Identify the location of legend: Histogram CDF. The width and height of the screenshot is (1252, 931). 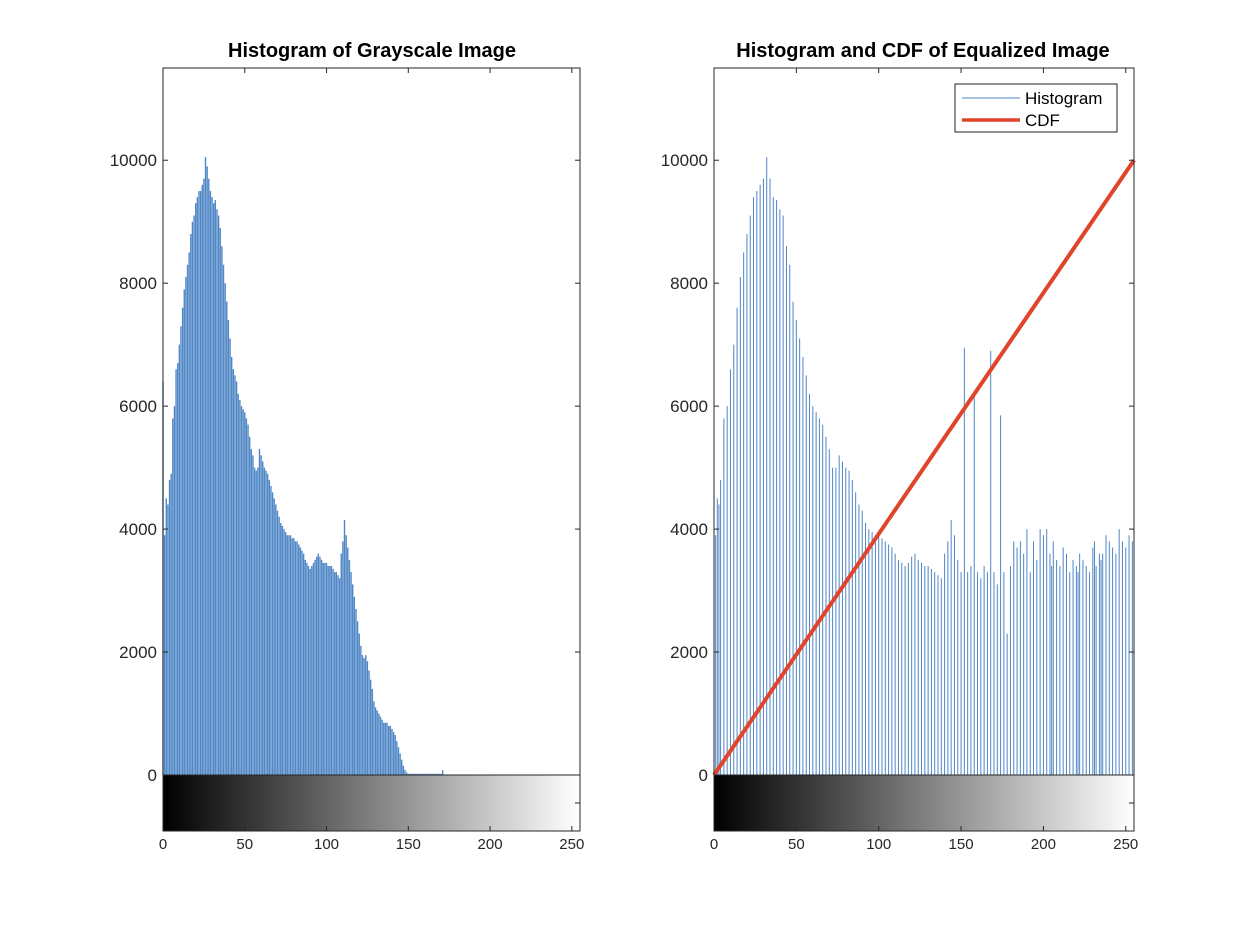
(1036, 108).